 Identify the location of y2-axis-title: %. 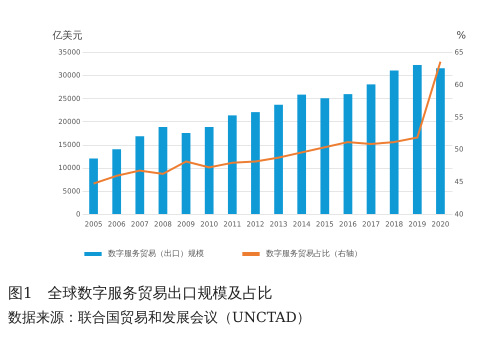
(461, 36).